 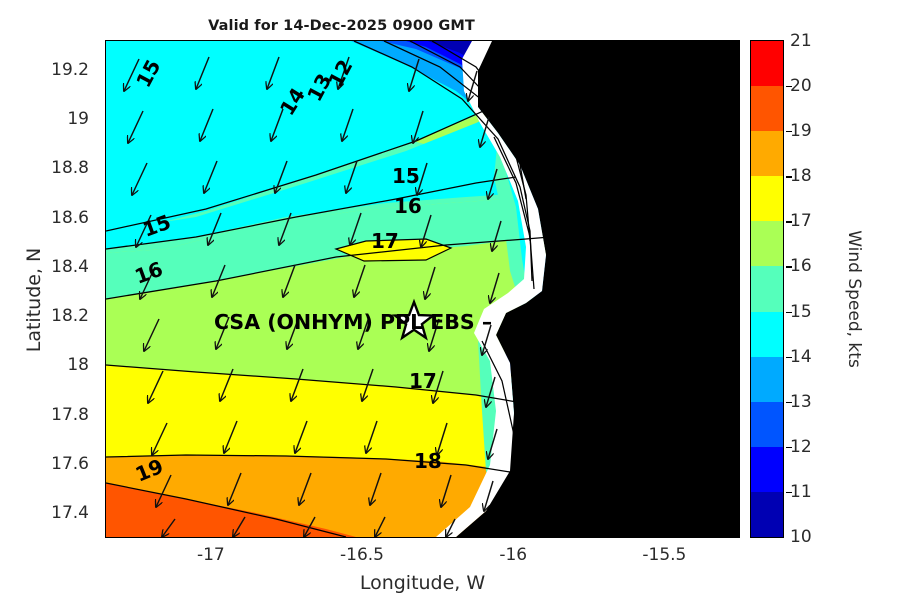 I want to click on y-tick-label: 18.6, so click(x=70, y=217).